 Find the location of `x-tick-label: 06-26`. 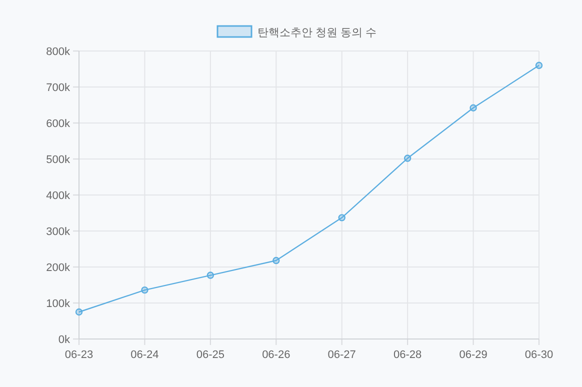

x-tick-label: 06-26 is located at coordinates (276, 355).